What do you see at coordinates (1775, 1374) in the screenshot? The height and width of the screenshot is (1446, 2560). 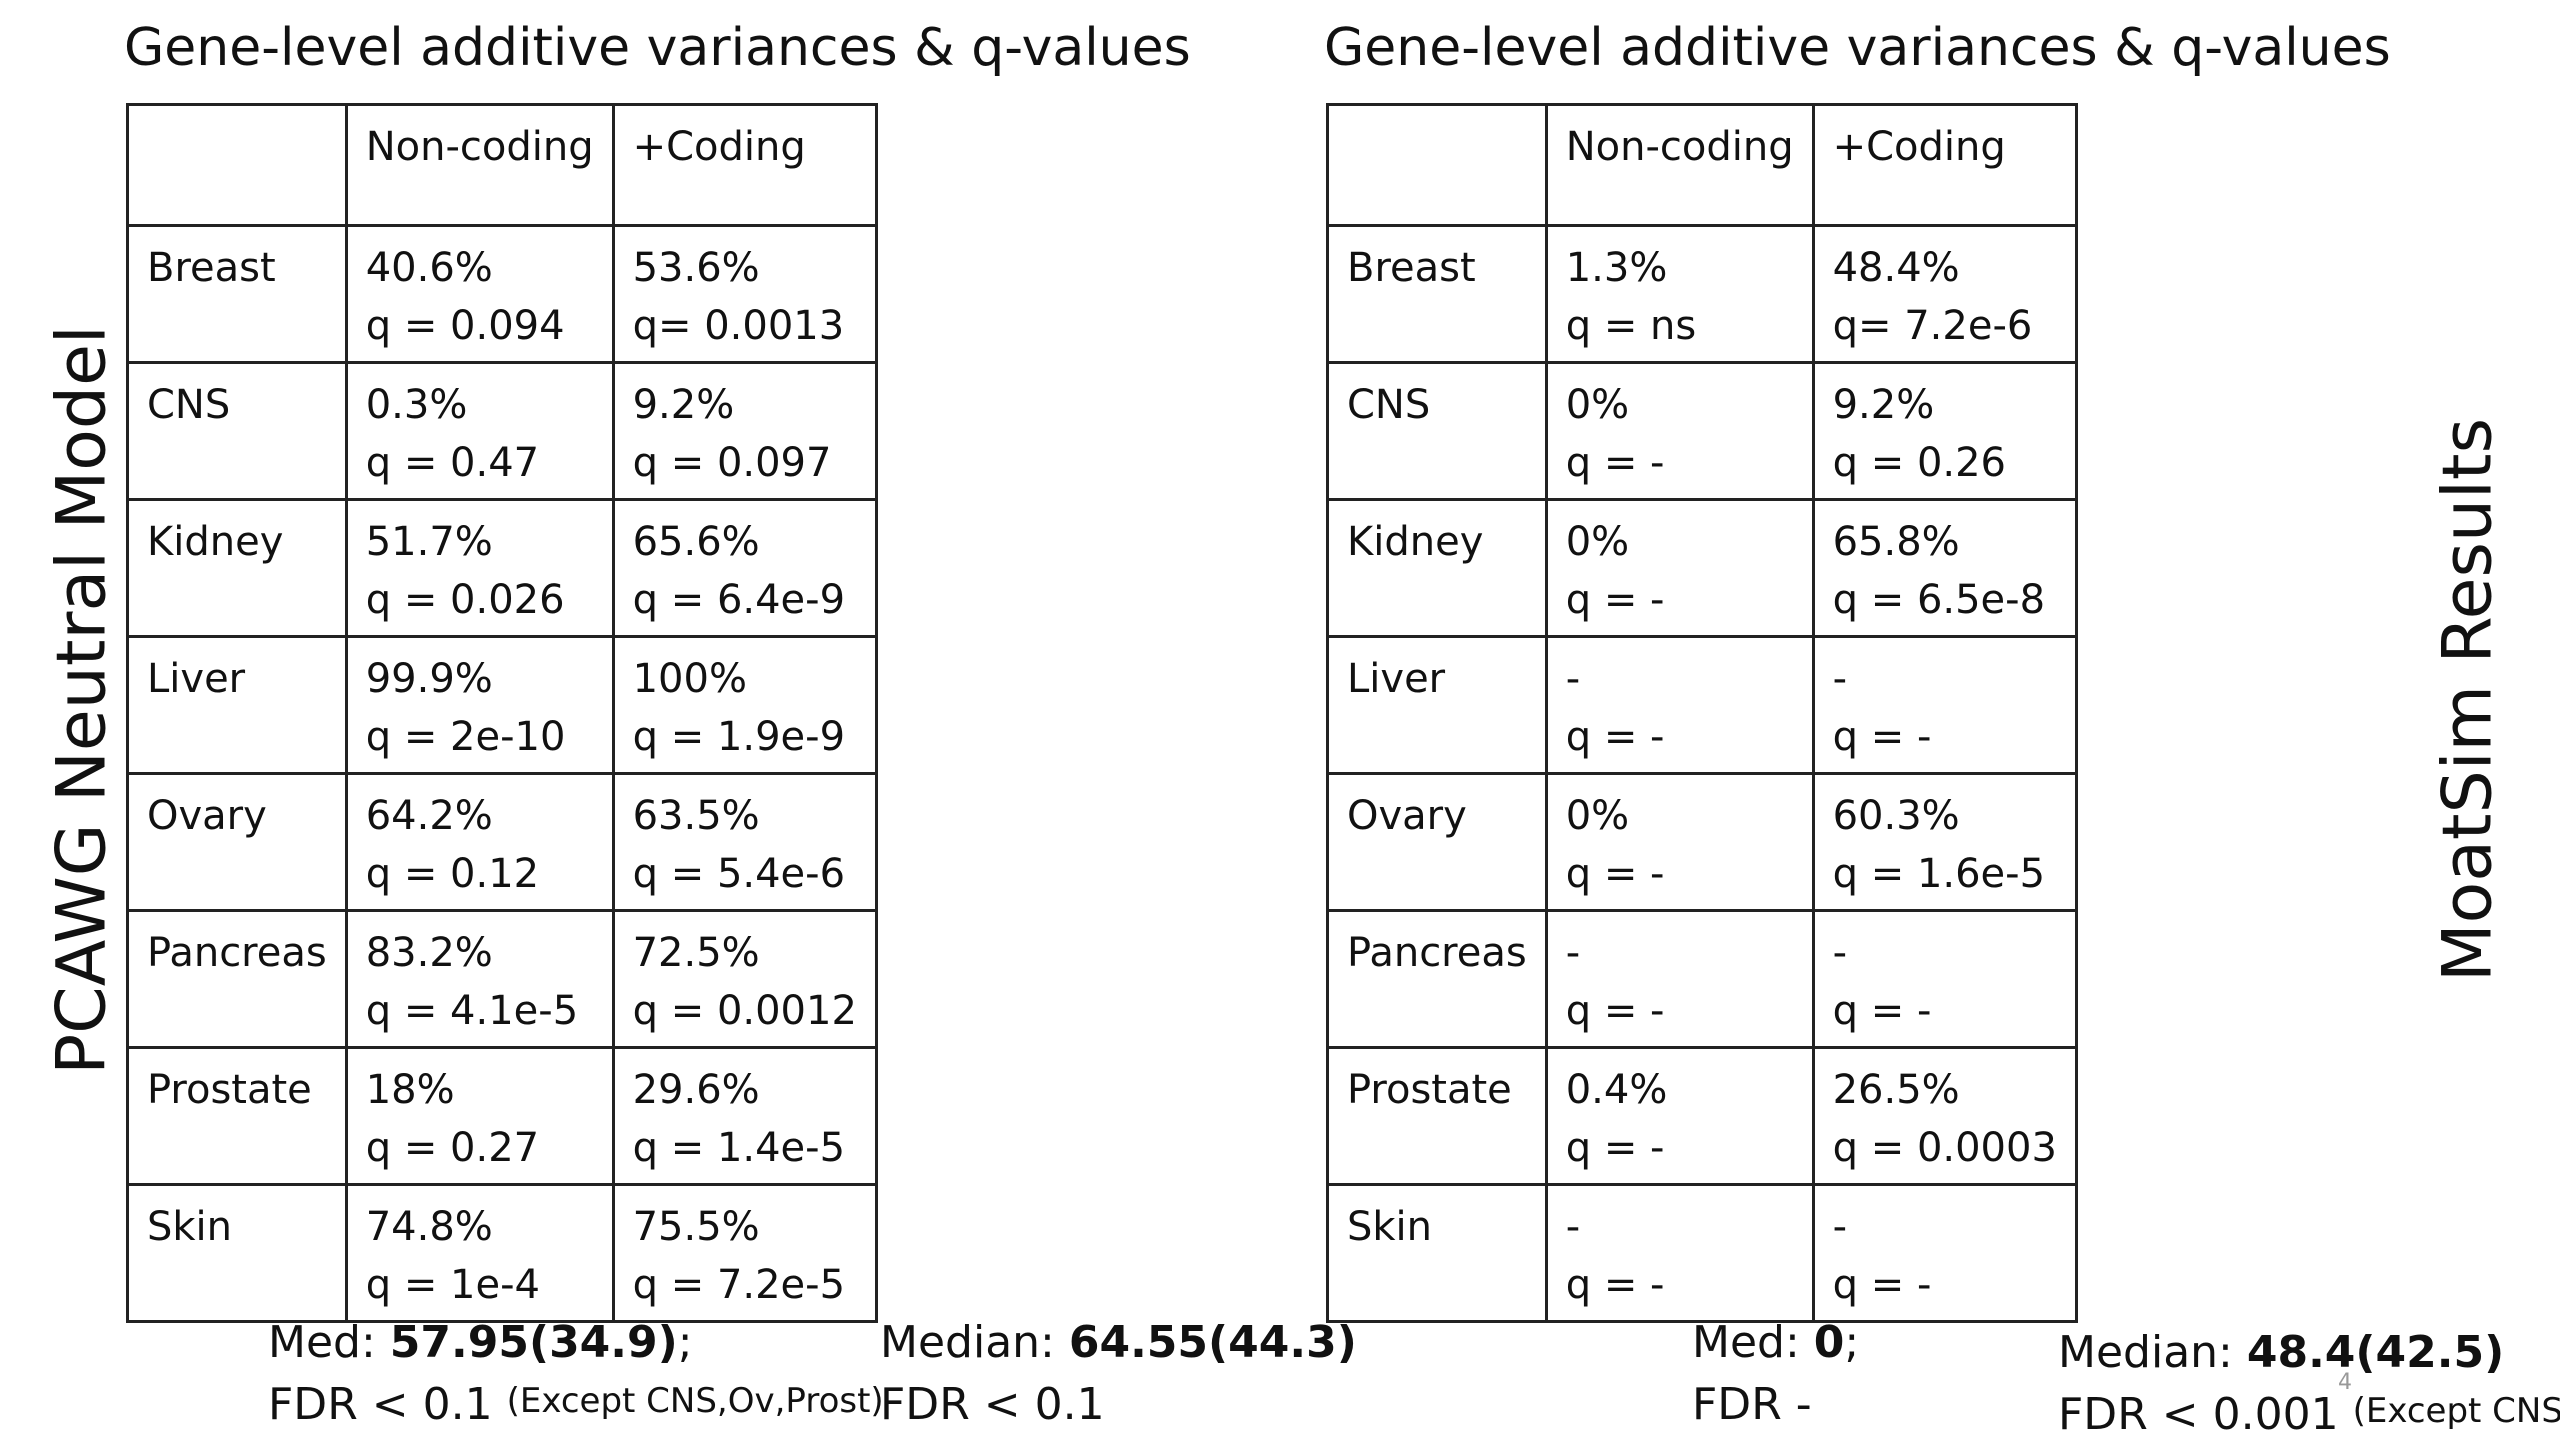 I see `right-noncoding-summary: Med: 0; FDR -` at bounding box center [1775, 1374].